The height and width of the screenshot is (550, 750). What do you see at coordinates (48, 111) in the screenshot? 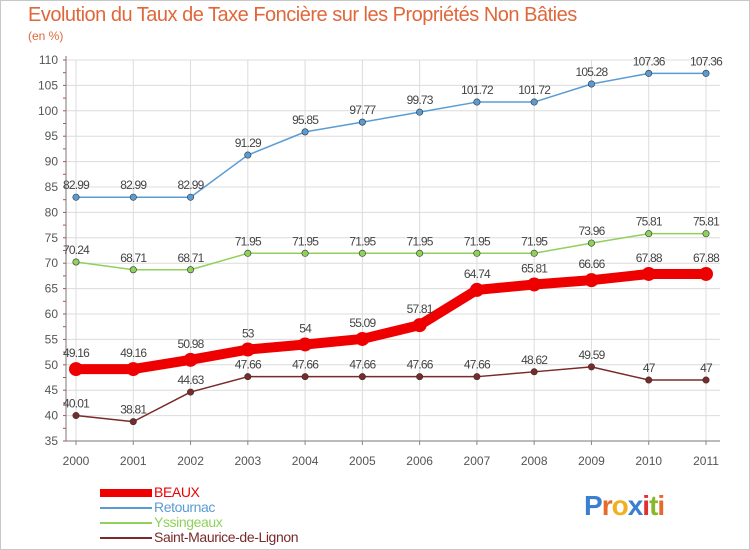
I see `y-tick-label: 100` at bounding box center [48, 111].